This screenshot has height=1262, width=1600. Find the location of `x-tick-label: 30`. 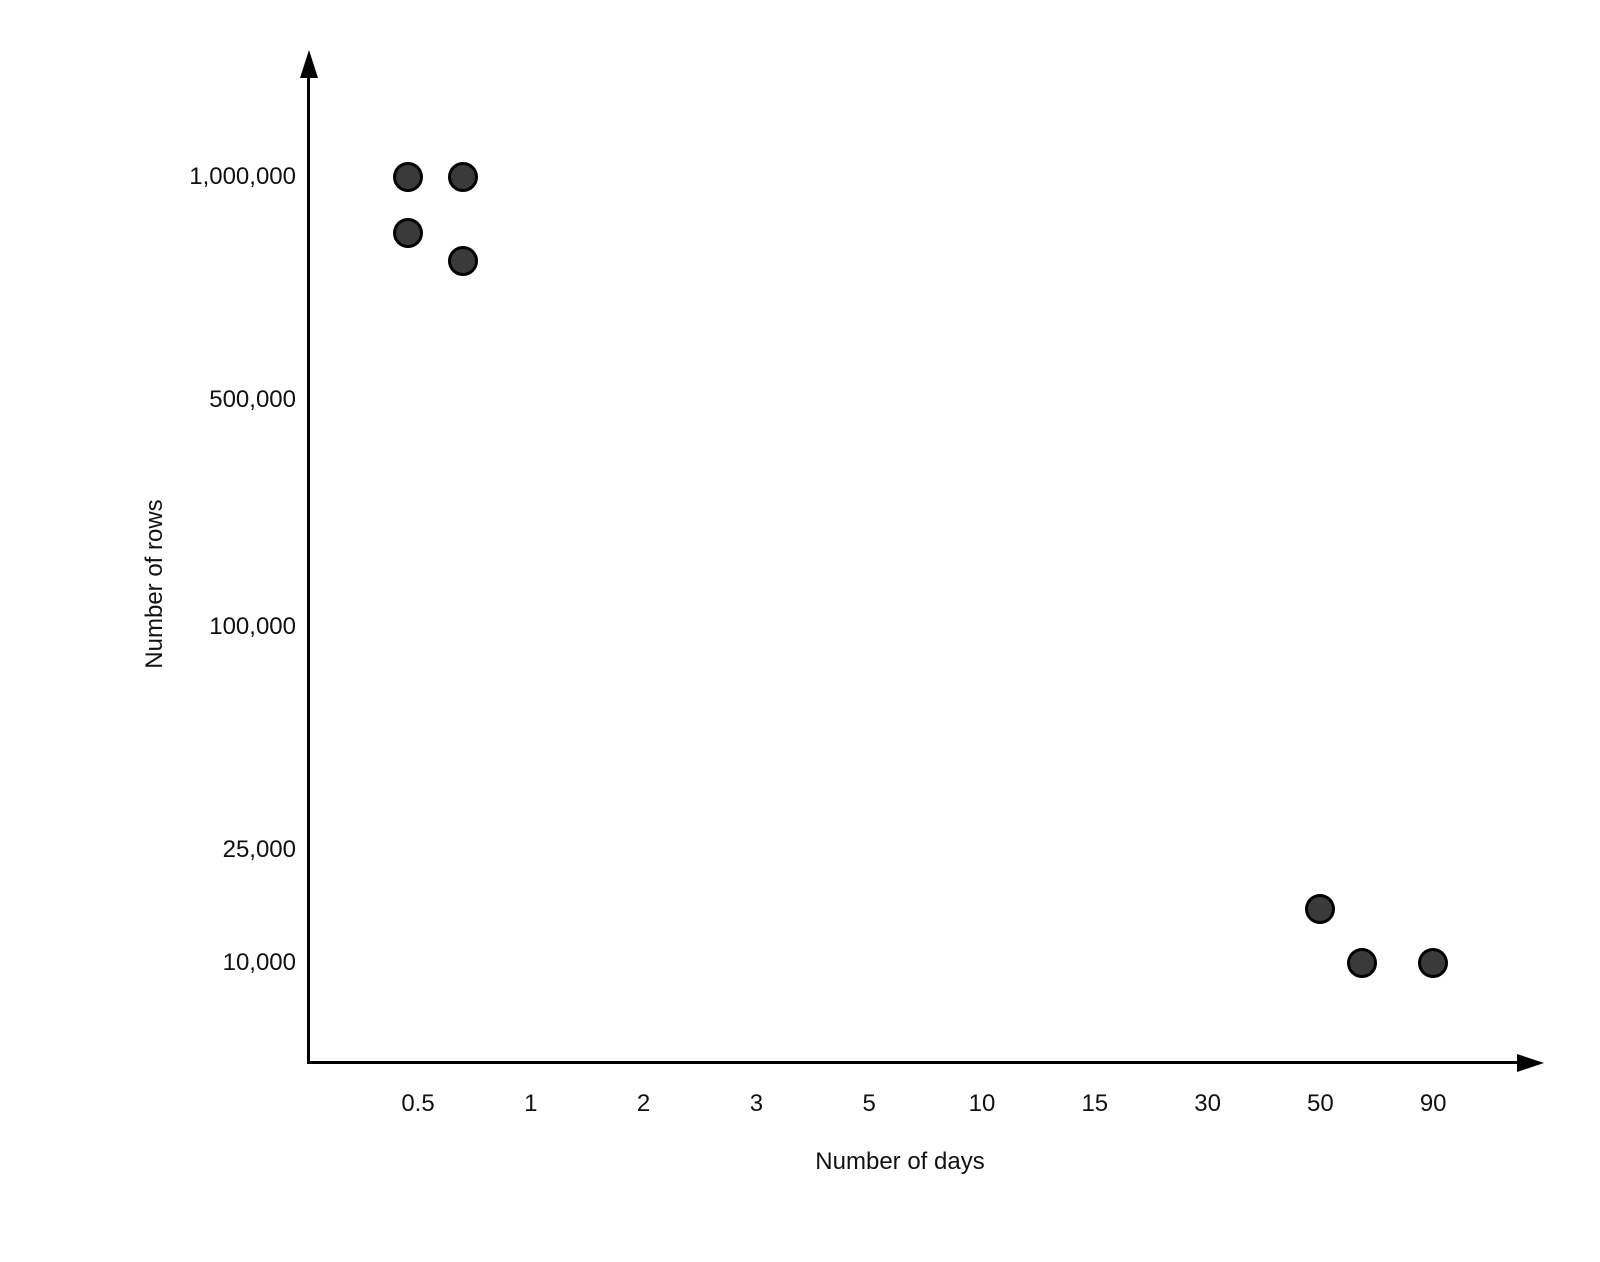

x-tick-label: 30 is located at coordinates (1207, 1103).